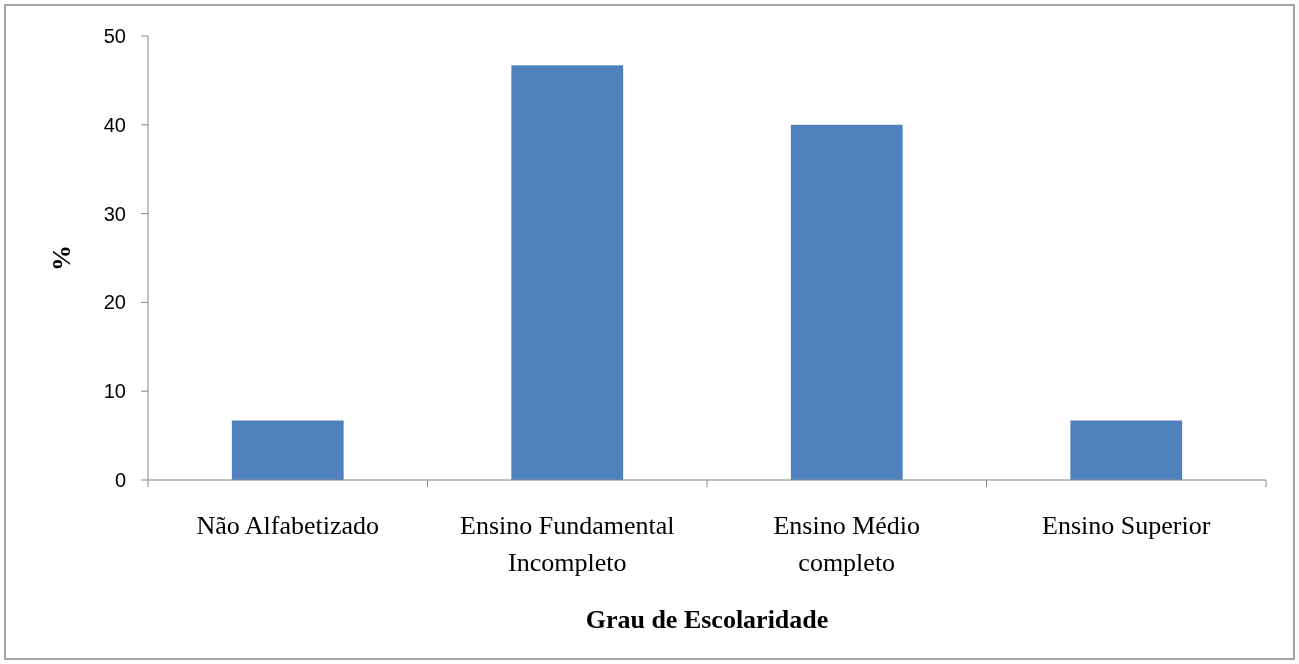  I want to click on x-tick-label: Ensino Fundamental Incompleto, so click(567, 544).